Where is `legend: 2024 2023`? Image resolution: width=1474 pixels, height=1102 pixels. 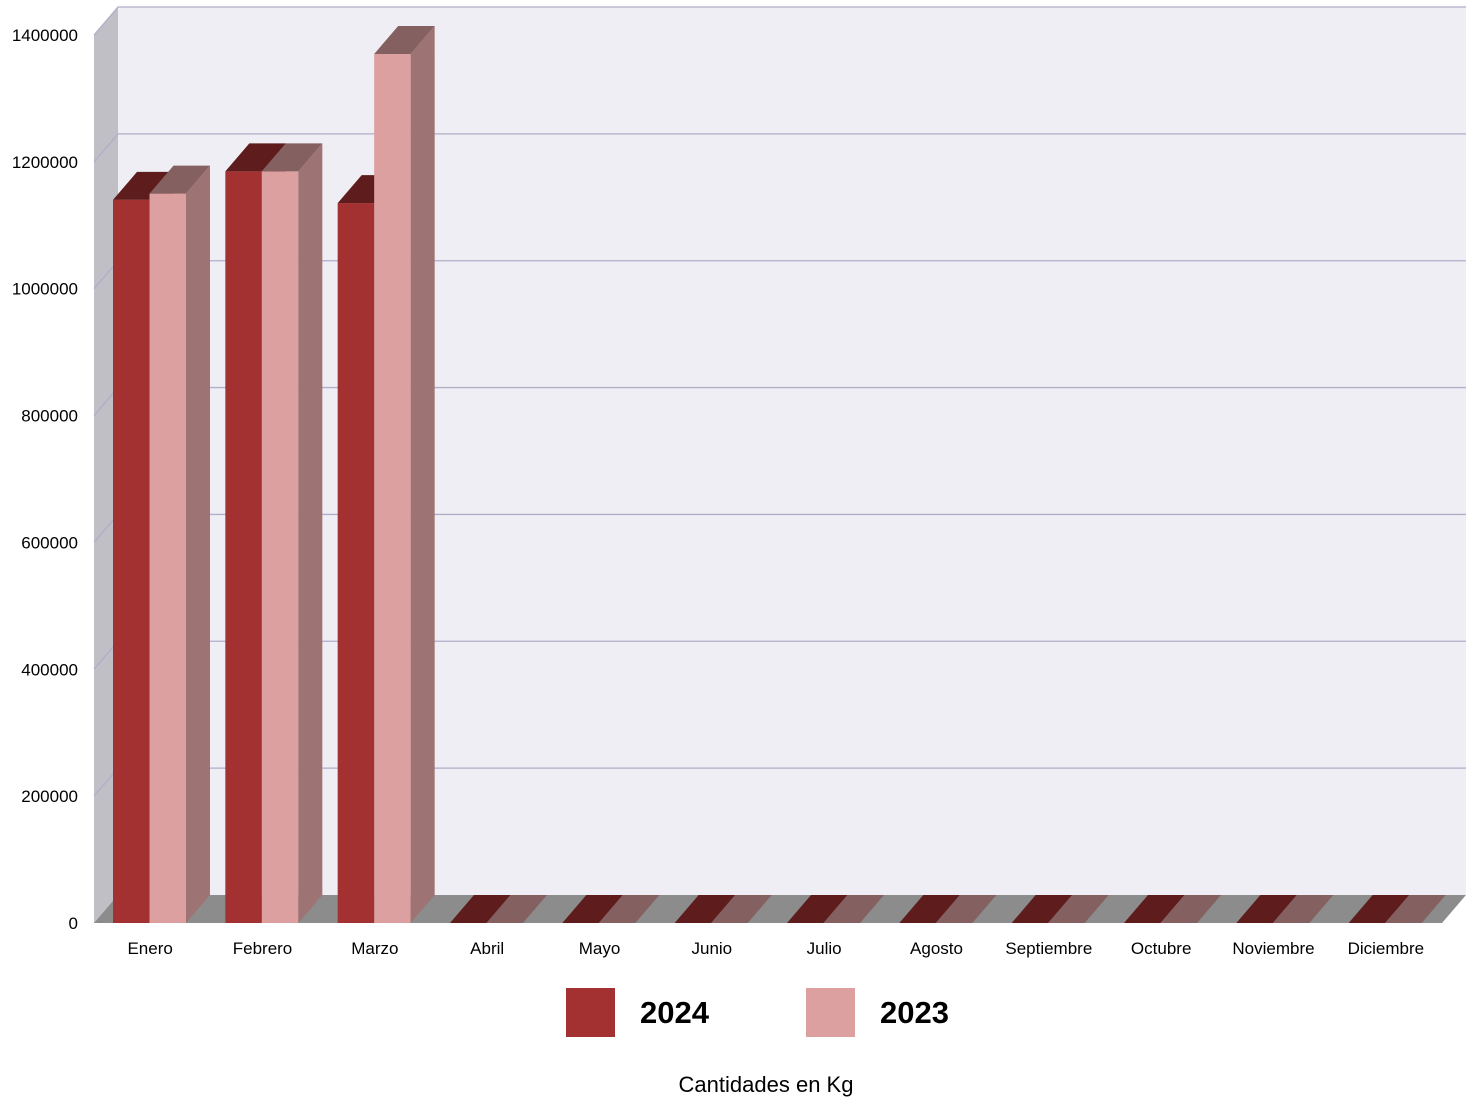
legend: 2024 2023 is located at coordinates (757, 1012).